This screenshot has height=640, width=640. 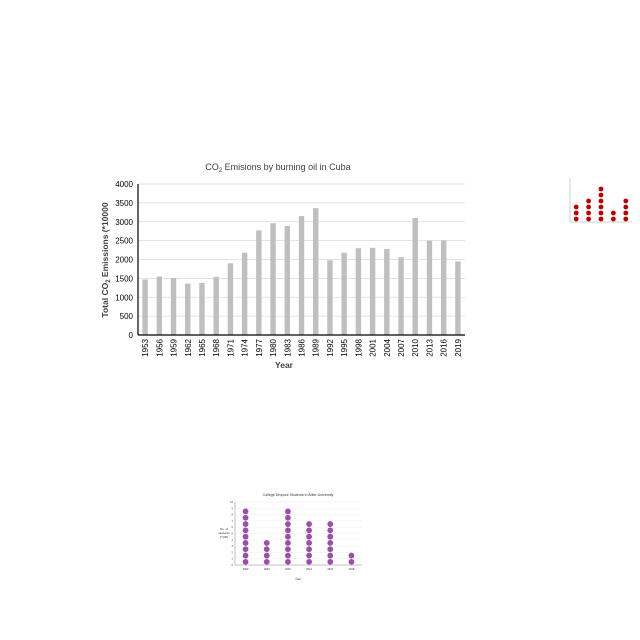 What do you see at coordinates (233, 546) in the screenshot?
I see `dropout-y-tick: 3` at bounding box center [233, 546].